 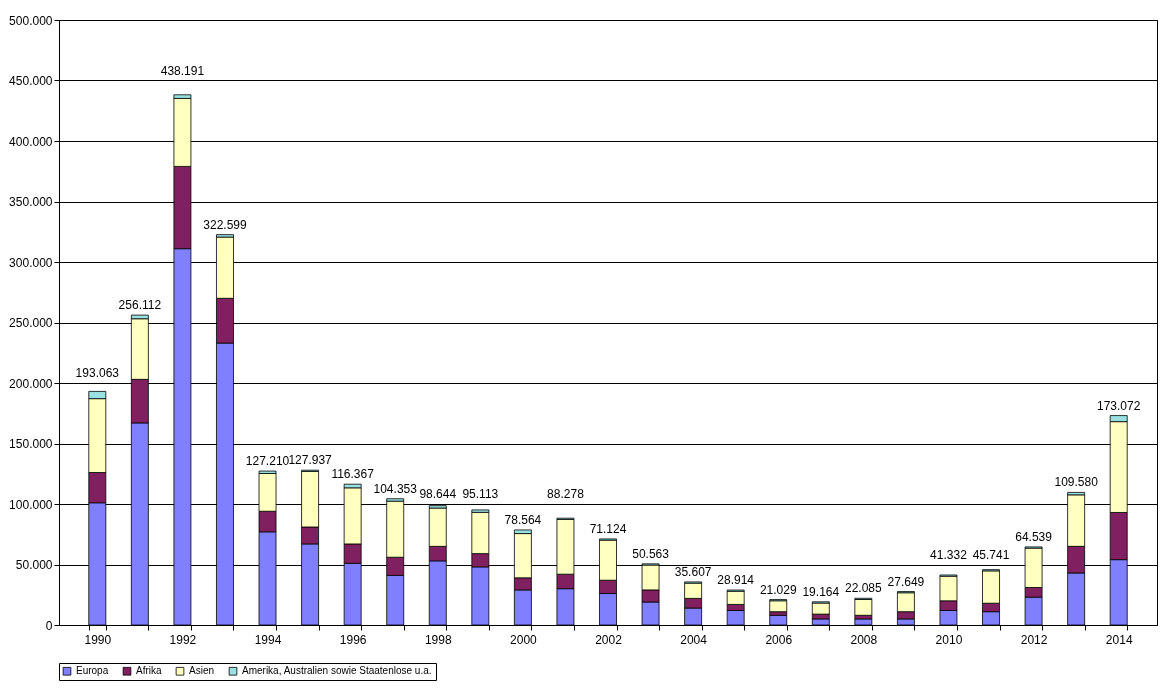 I want to click on legend-label: Europa, so click(x=92, y=671).